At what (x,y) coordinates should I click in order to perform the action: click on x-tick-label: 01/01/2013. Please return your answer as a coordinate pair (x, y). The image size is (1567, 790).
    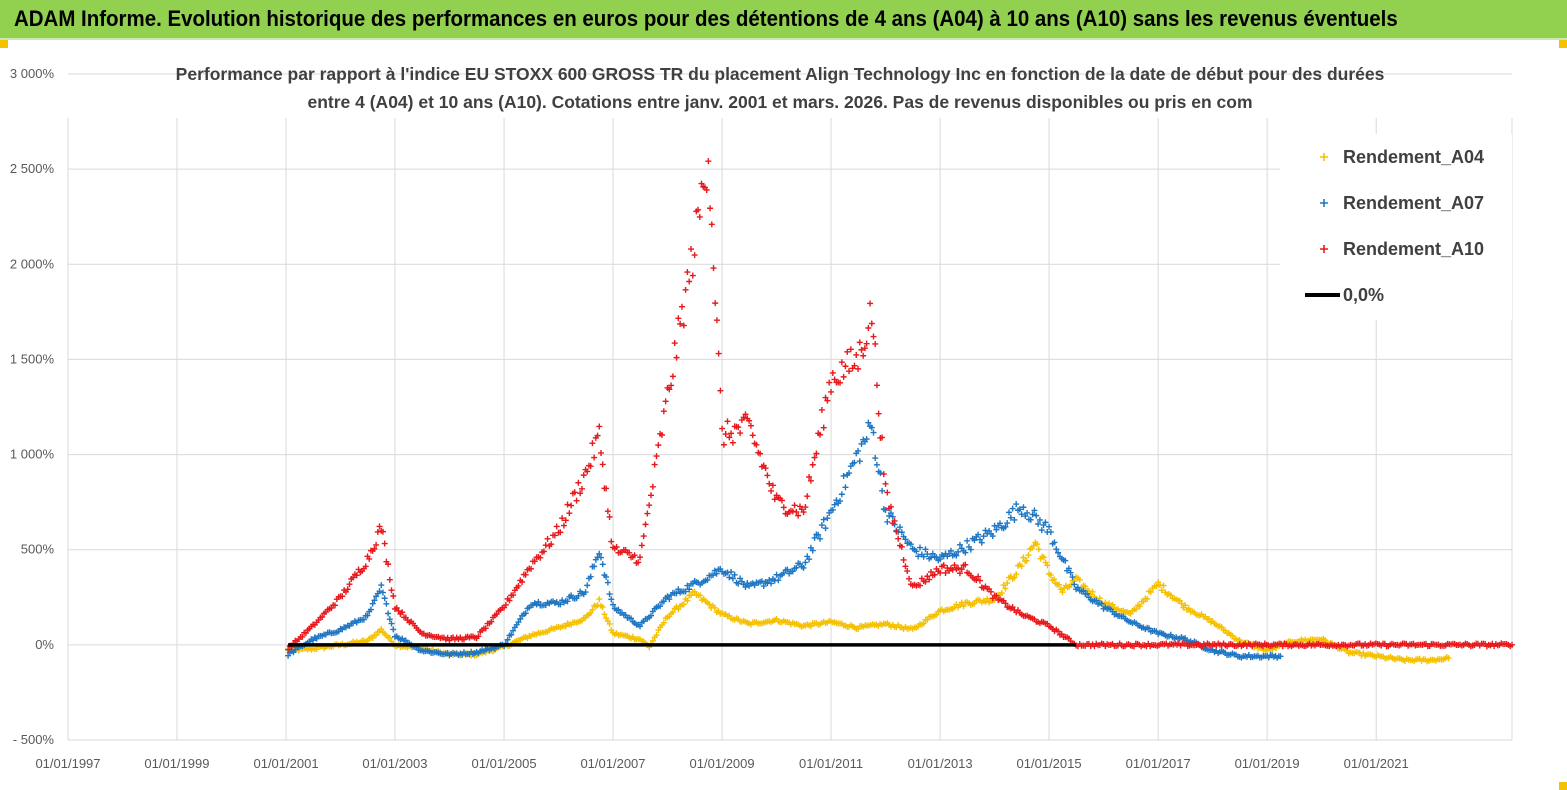
    Looking at the image, I should click on (940, 763).